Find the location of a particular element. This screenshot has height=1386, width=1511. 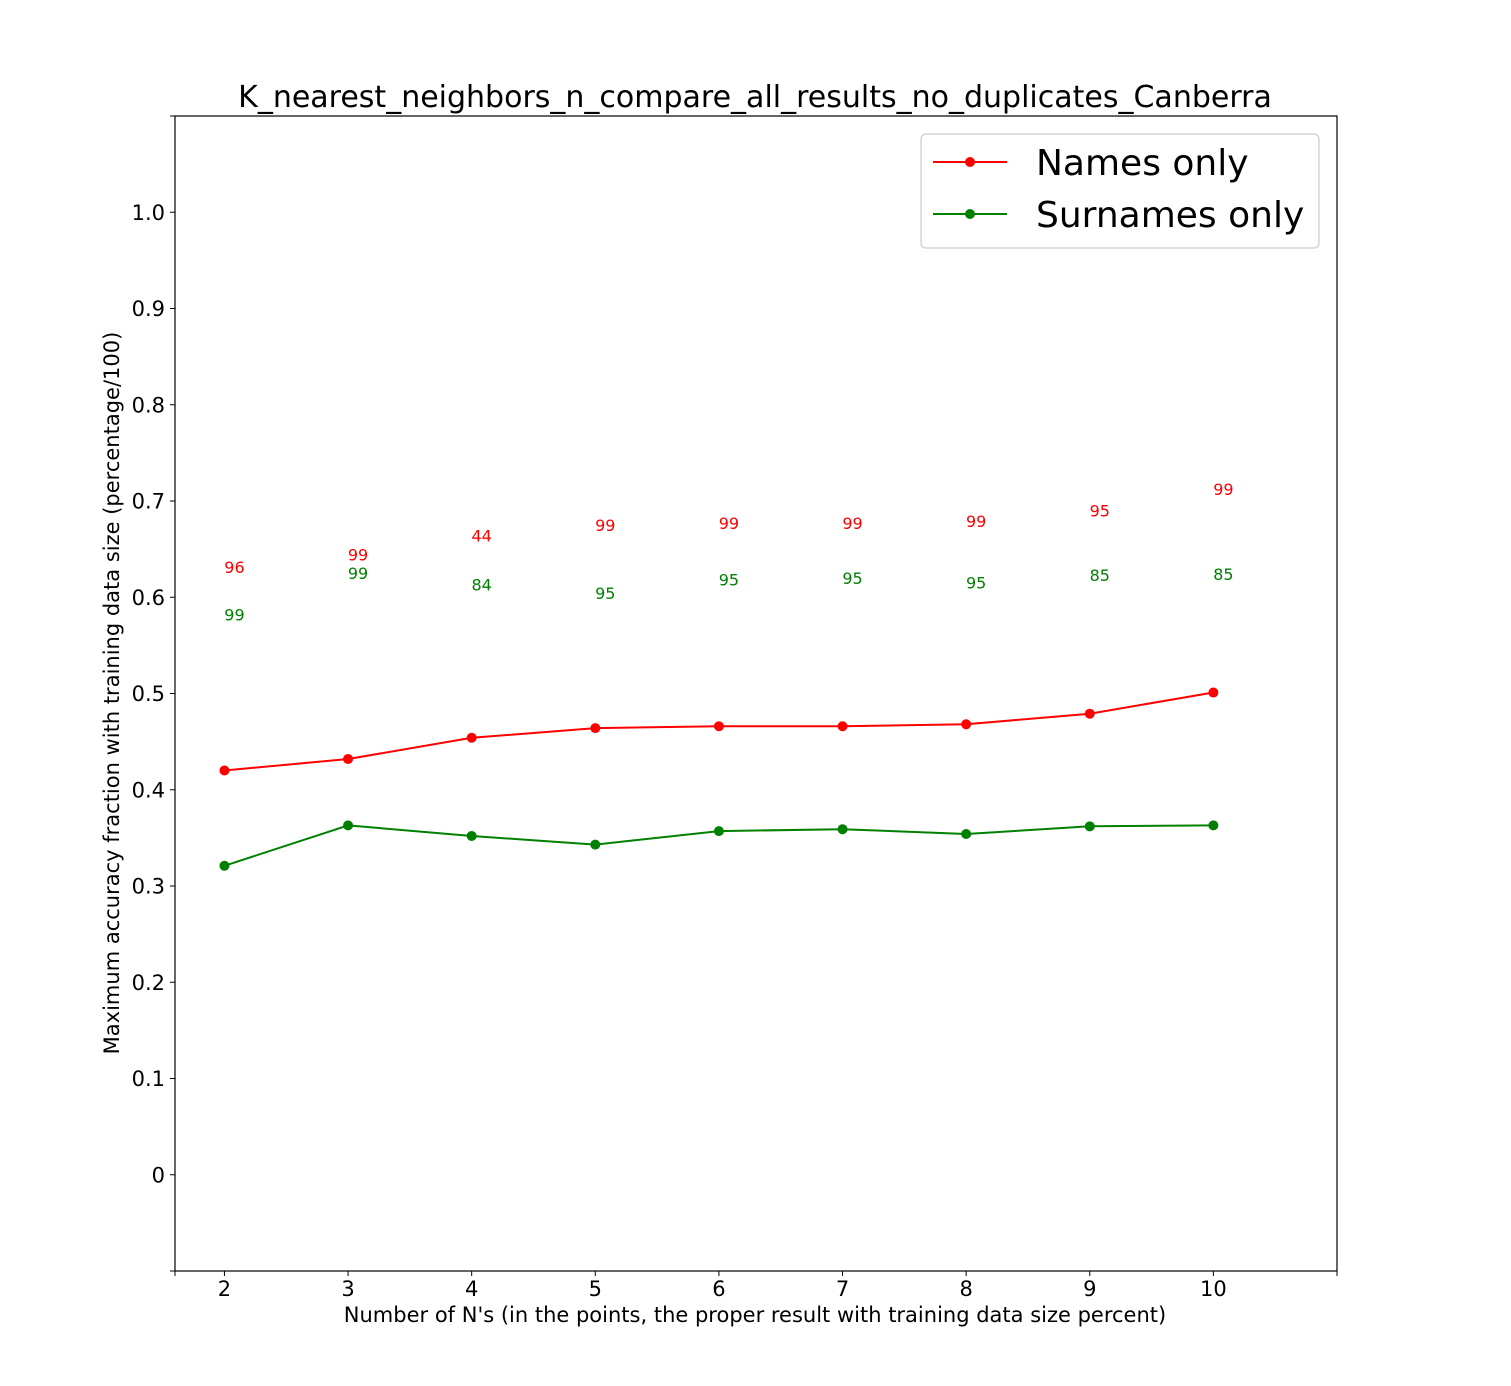

y-tick-label: 0 is located at coordinates (158, 1175).